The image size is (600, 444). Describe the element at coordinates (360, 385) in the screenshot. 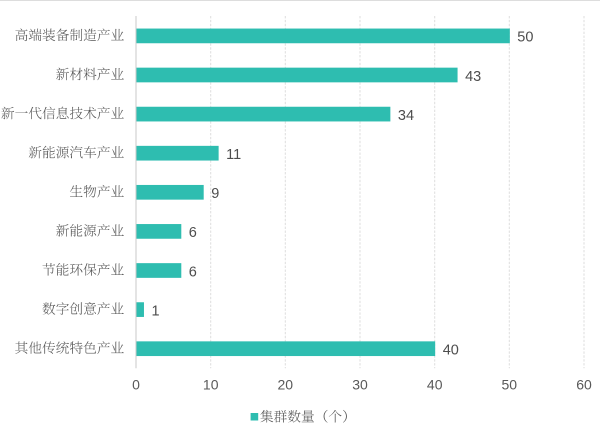

I see `svg-text: 30` at that location.